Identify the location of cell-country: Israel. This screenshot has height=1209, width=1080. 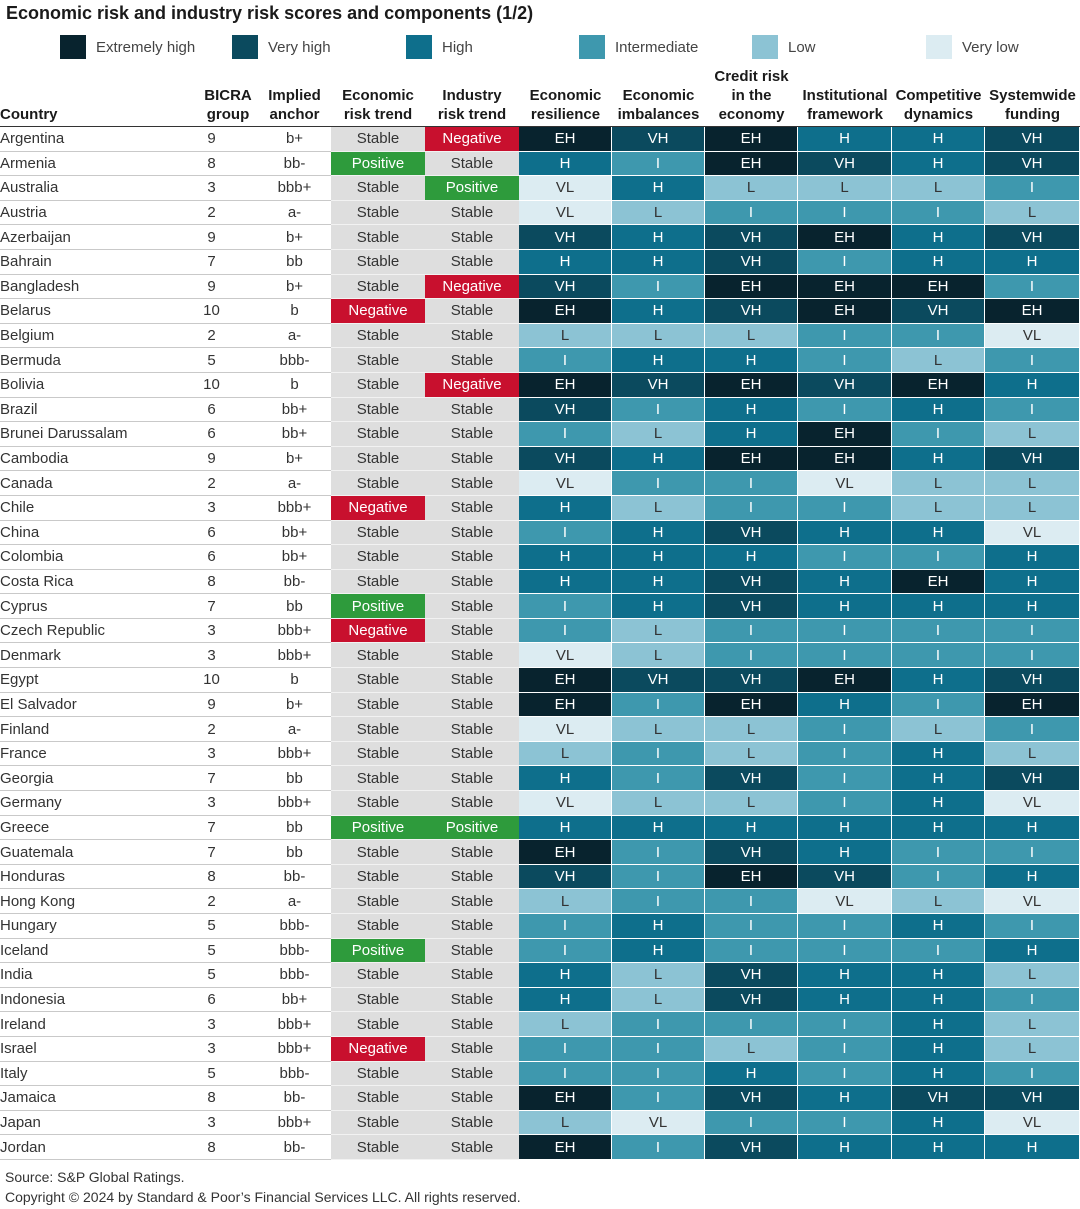
(82, 1049).